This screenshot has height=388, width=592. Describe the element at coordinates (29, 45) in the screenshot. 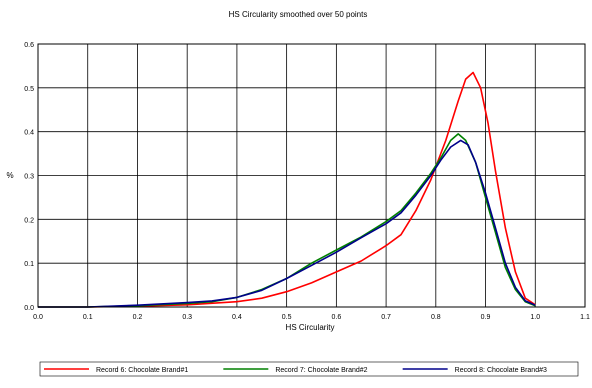

I see `y-tick-label: 0.6` at that location.